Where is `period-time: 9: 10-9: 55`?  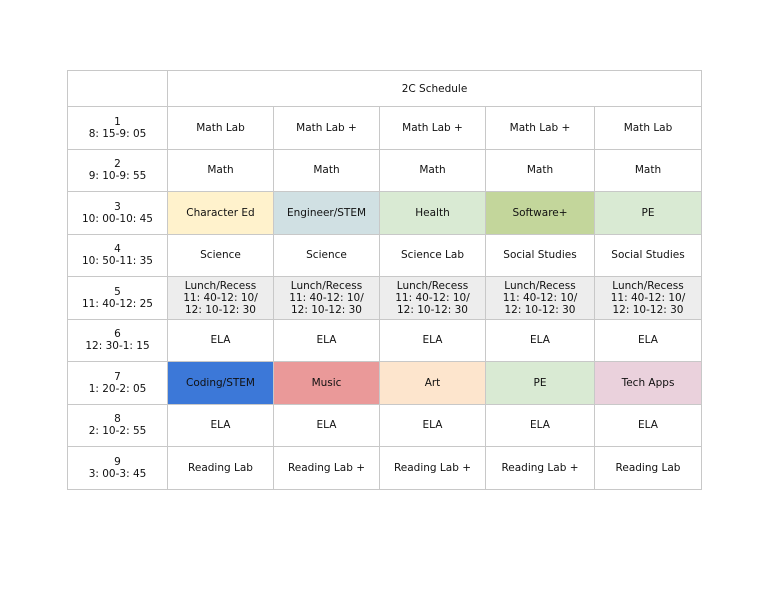 period-time: 9: 10-9: 55 is located at coordinates (117, 176).